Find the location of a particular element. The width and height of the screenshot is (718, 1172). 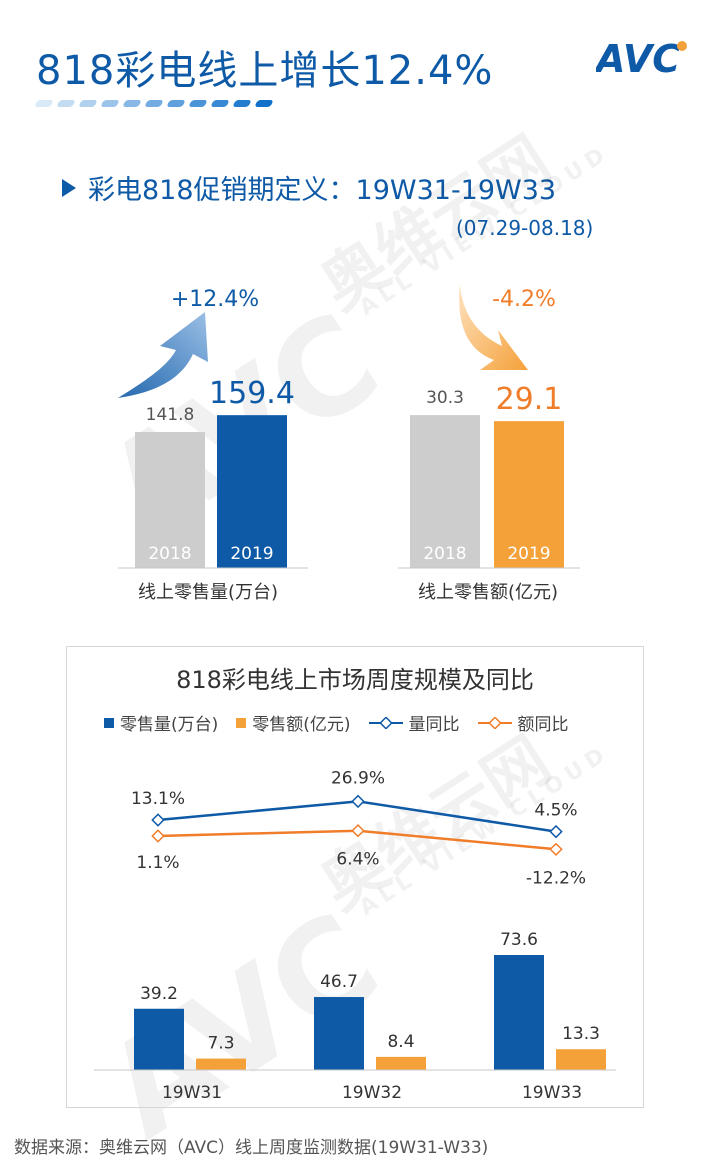

legend-item-volume: 零售量(万台) is located at coordinates (161, 722).